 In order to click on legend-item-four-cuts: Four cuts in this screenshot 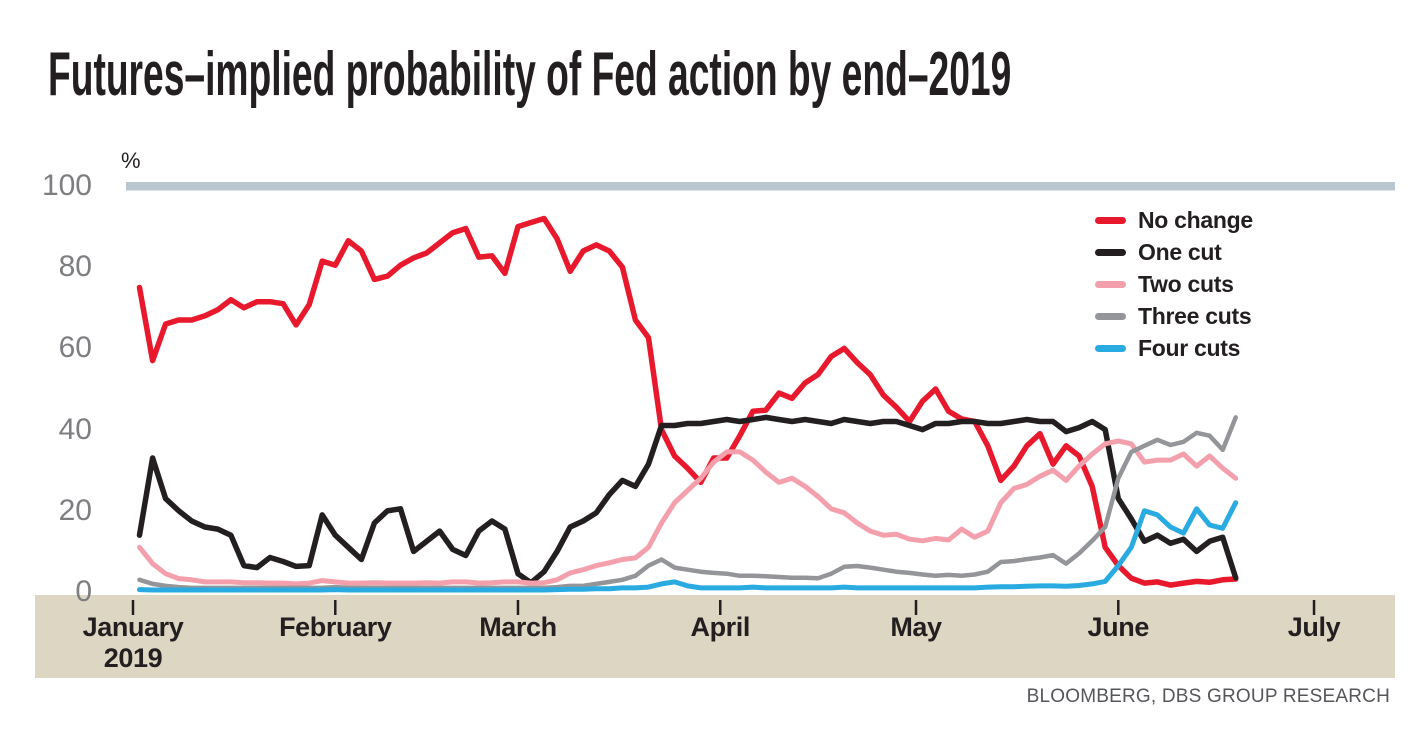, I will do `click(1174, 348)`.